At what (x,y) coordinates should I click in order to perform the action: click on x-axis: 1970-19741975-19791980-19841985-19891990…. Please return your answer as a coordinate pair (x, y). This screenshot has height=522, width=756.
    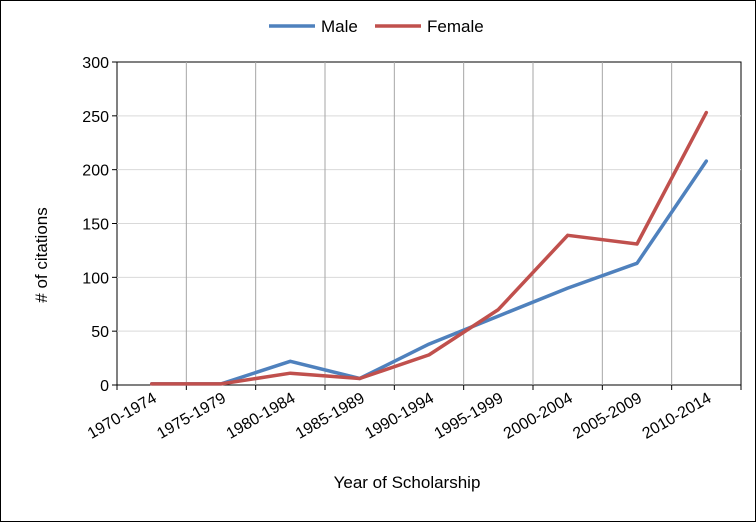
    Looking at the image, I should click on (413, 414).